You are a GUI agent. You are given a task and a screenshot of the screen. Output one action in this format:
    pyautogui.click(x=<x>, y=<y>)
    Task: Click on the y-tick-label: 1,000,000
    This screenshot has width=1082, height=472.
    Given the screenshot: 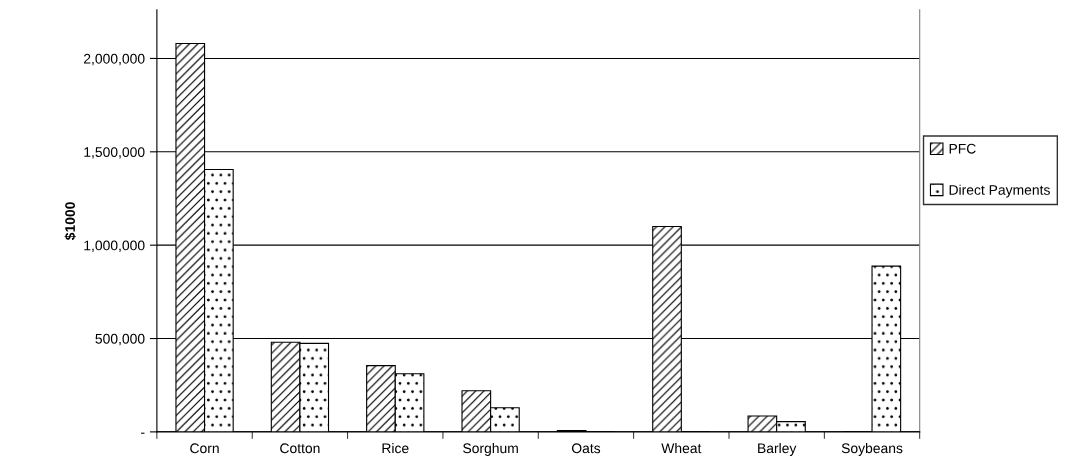 What is the action you would take?
    pyautogui.click(x=114, y=246)
    